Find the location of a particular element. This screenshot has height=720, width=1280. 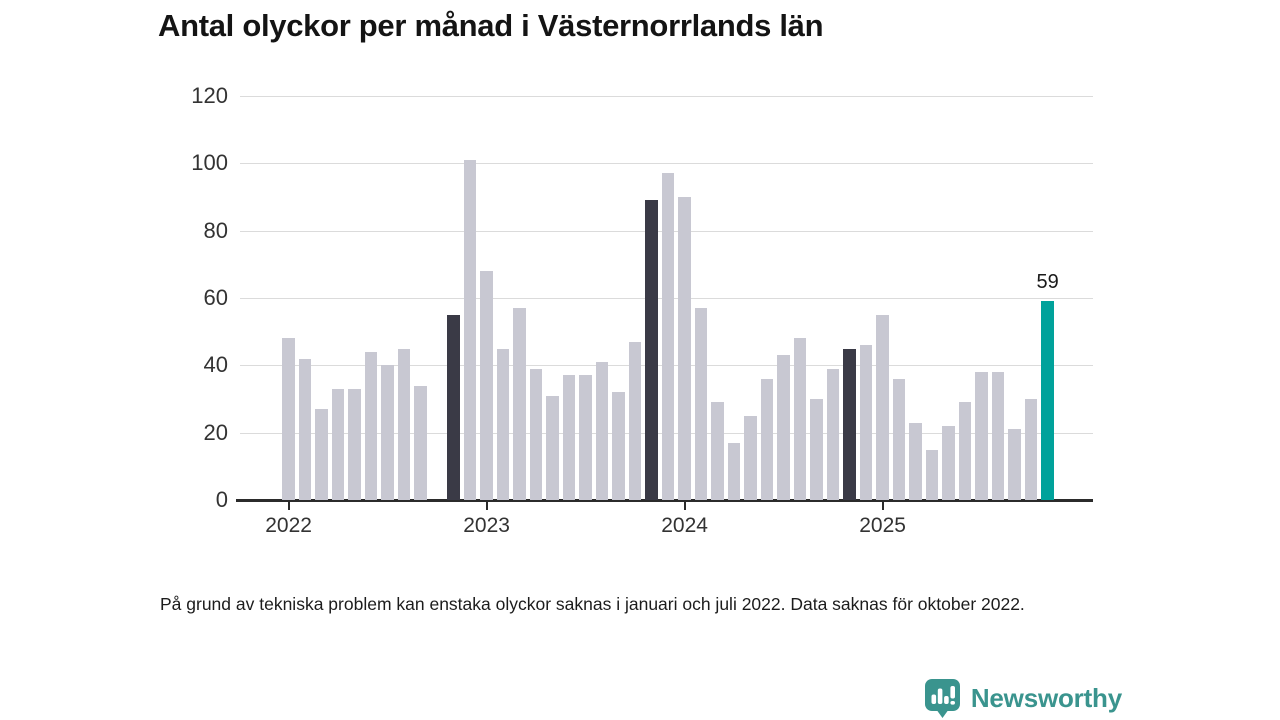

newsworthy-logo: Newsworthy is located at coordinates (1023, 698).